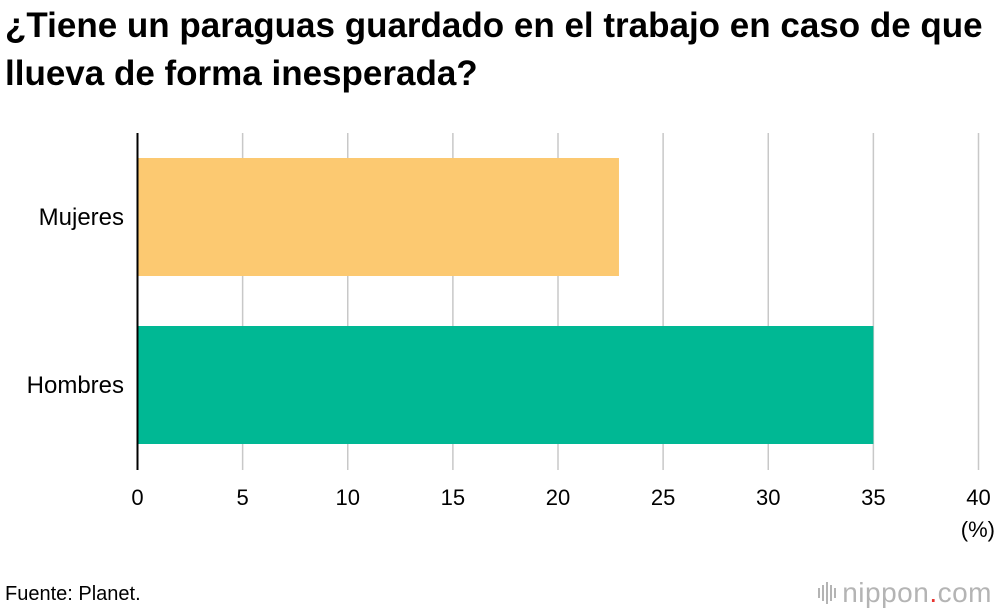 Image resolution: width=1000 pixels, height=616 pixels. I want to click on logo-text: nippon.com, so click(917, 592).